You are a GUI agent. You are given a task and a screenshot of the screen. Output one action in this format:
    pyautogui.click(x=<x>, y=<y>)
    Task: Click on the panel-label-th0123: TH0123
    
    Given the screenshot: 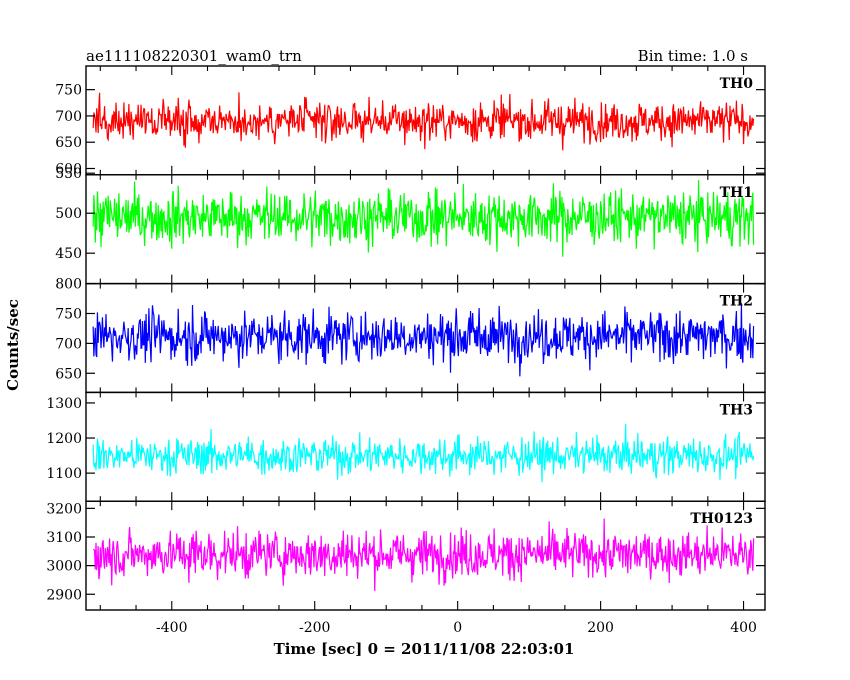 What is the action you would take?
    pyautogui.click(x=721, y=519)
    